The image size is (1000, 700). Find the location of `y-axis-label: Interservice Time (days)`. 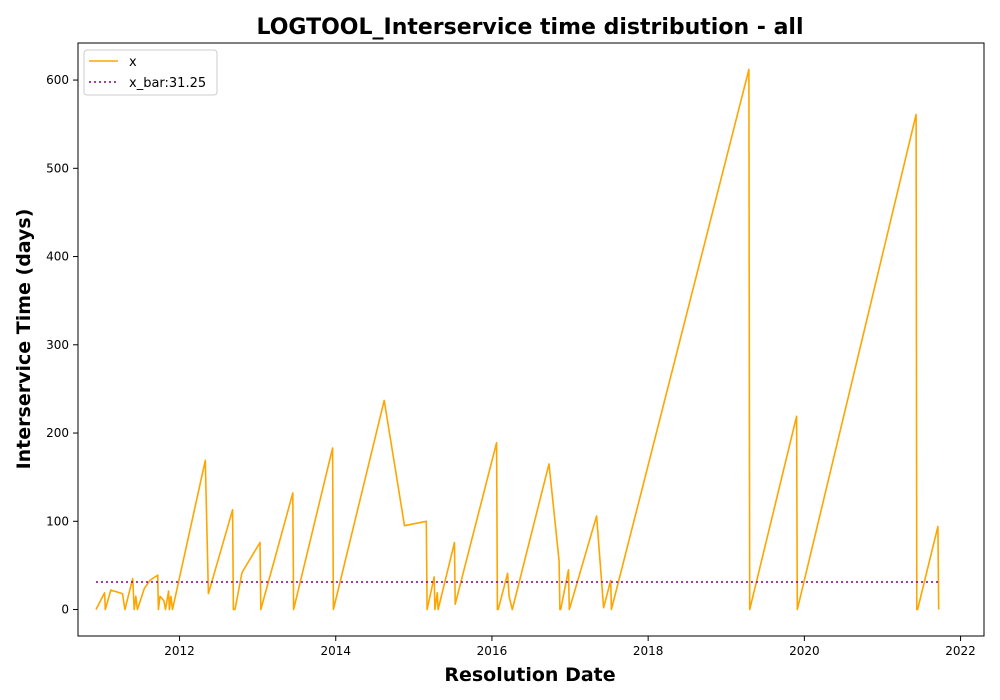

y-axis-label: Interservice Time (days) is located at coordinates (24, 339).